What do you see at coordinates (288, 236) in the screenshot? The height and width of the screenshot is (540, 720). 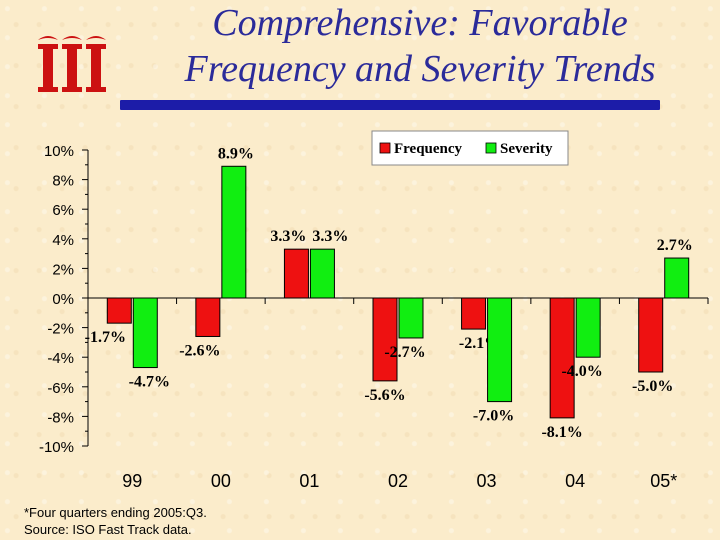 I see `frequency-data-label: 3.3%` at bounding box center [288, 236].